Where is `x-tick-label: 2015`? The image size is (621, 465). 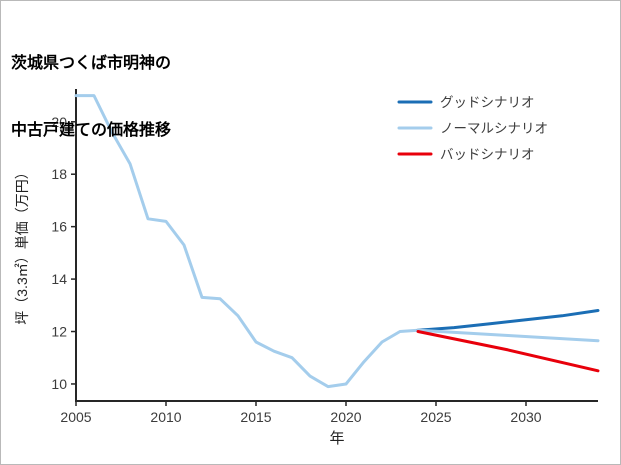
x-tick-label: 2015 is located at coordinates (255, 417).